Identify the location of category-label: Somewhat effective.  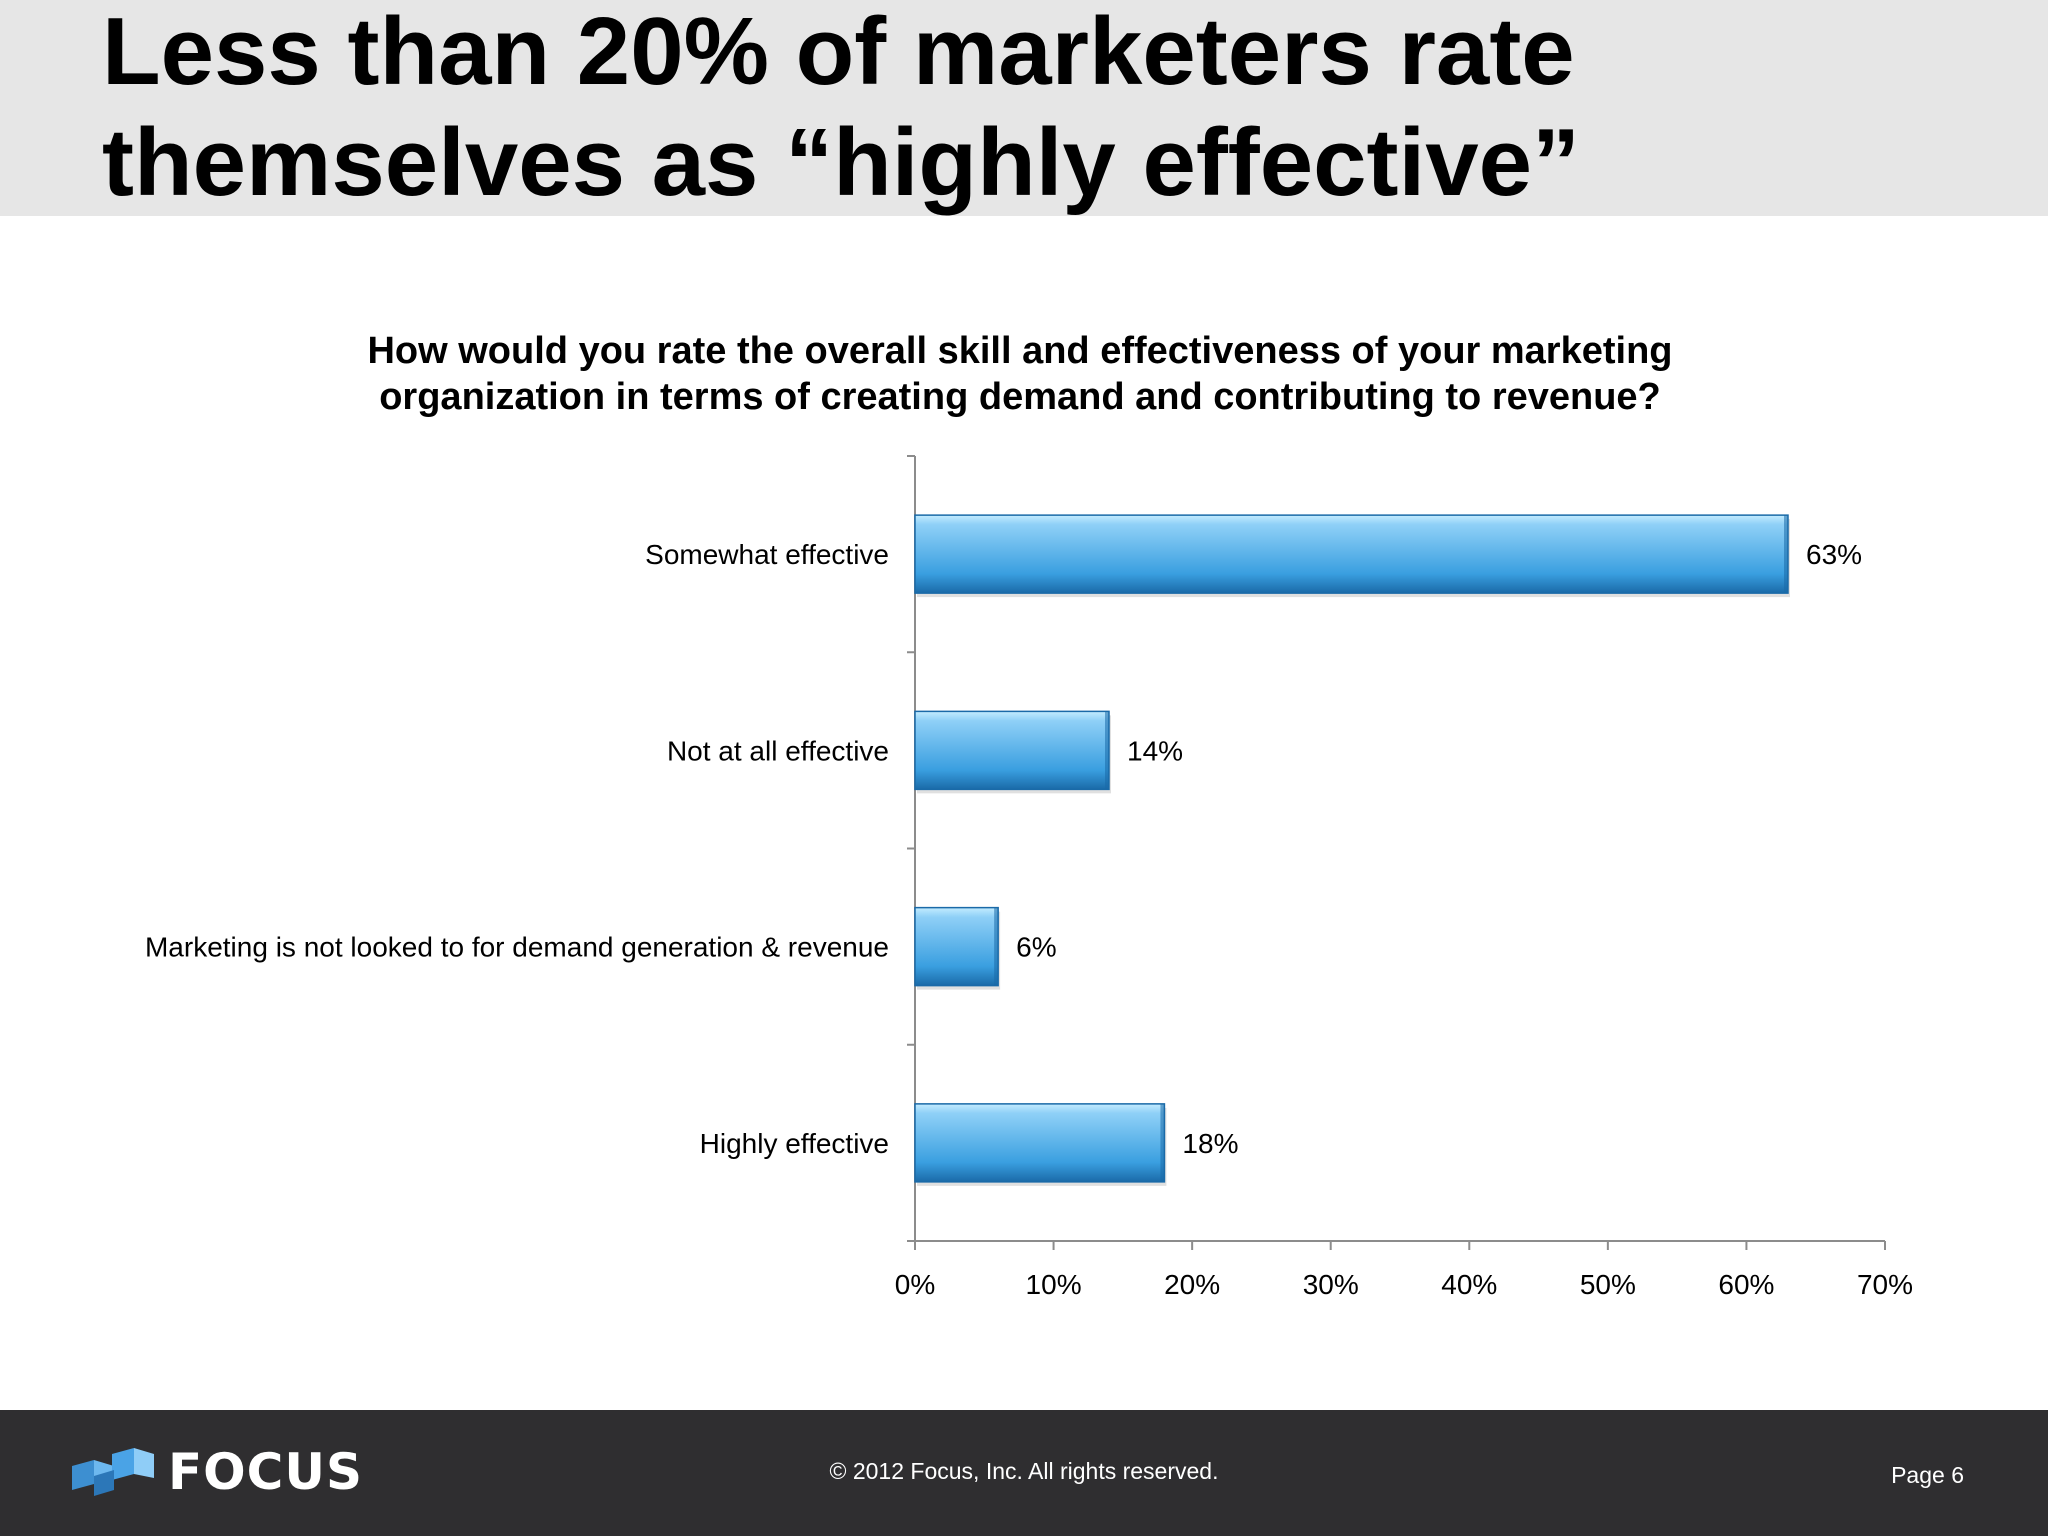
(767, 554).